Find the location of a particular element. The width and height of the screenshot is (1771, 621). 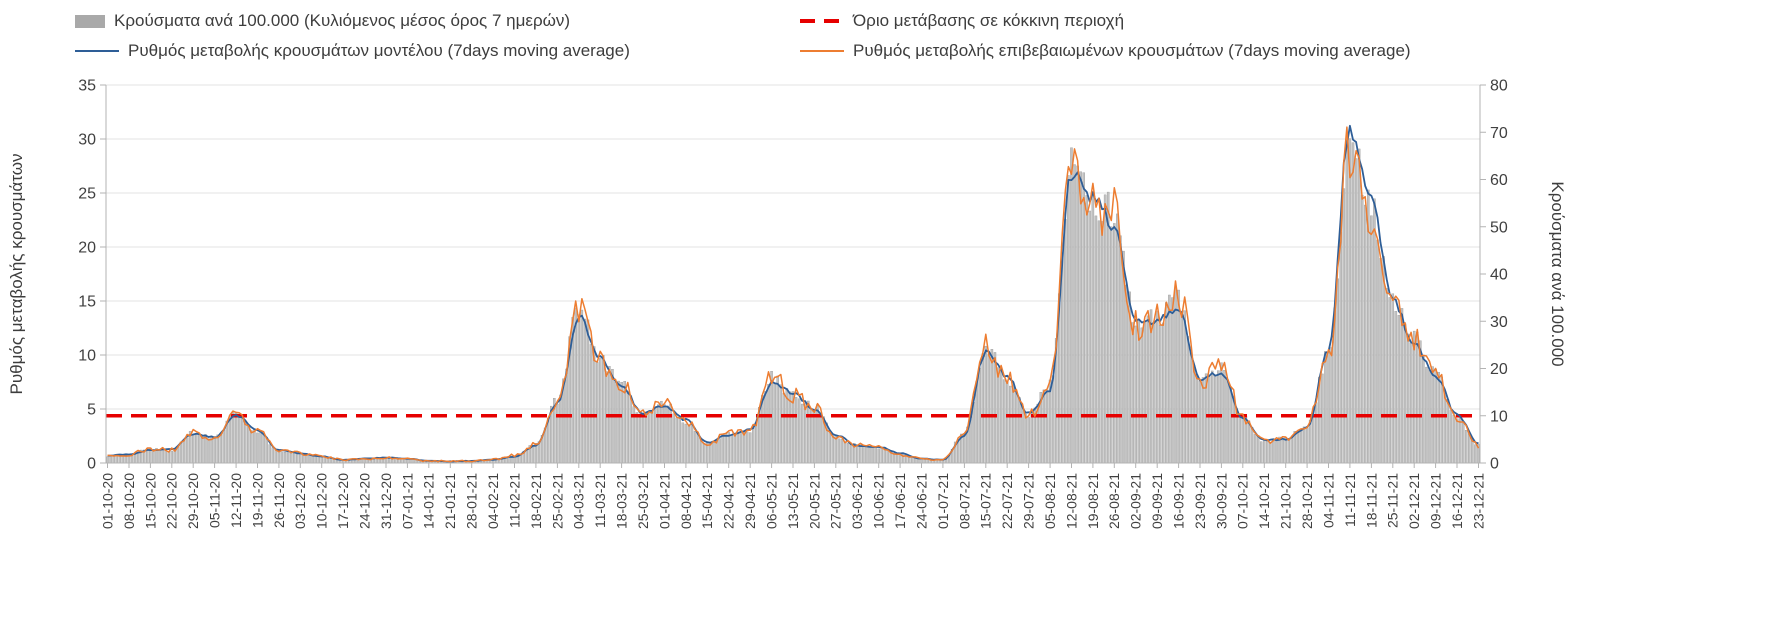

svg-text: 15-10-20 is located at coordinates (150, 501).